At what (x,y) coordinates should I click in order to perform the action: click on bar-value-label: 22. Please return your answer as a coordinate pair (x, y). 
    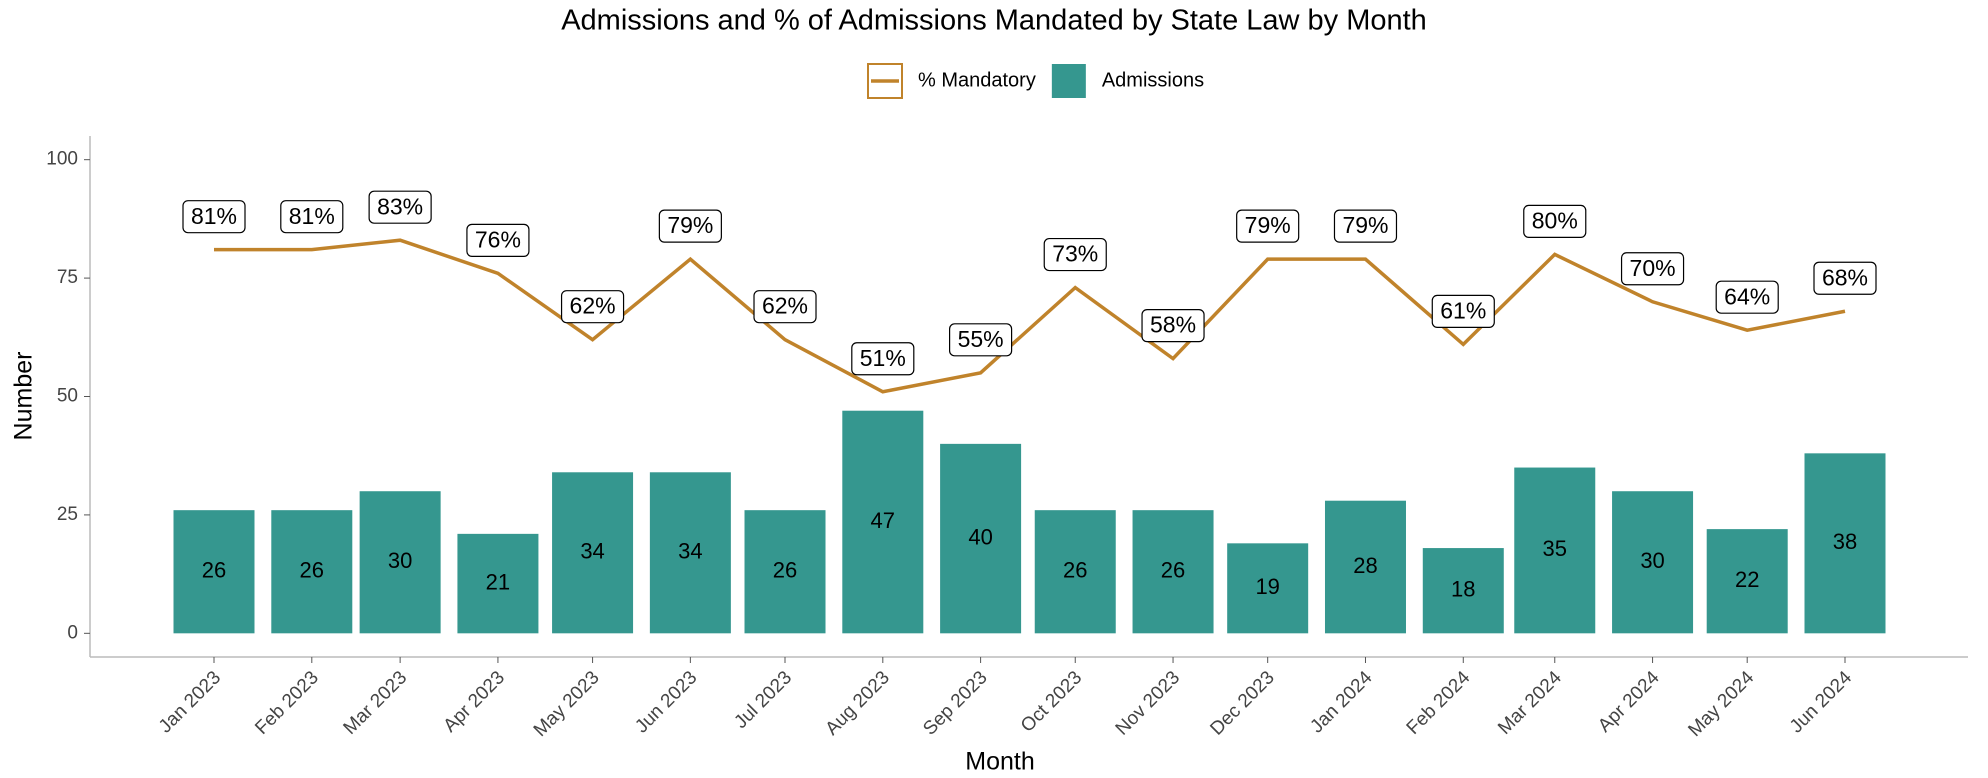
    Looking at the image, I should click on (1747, 579).